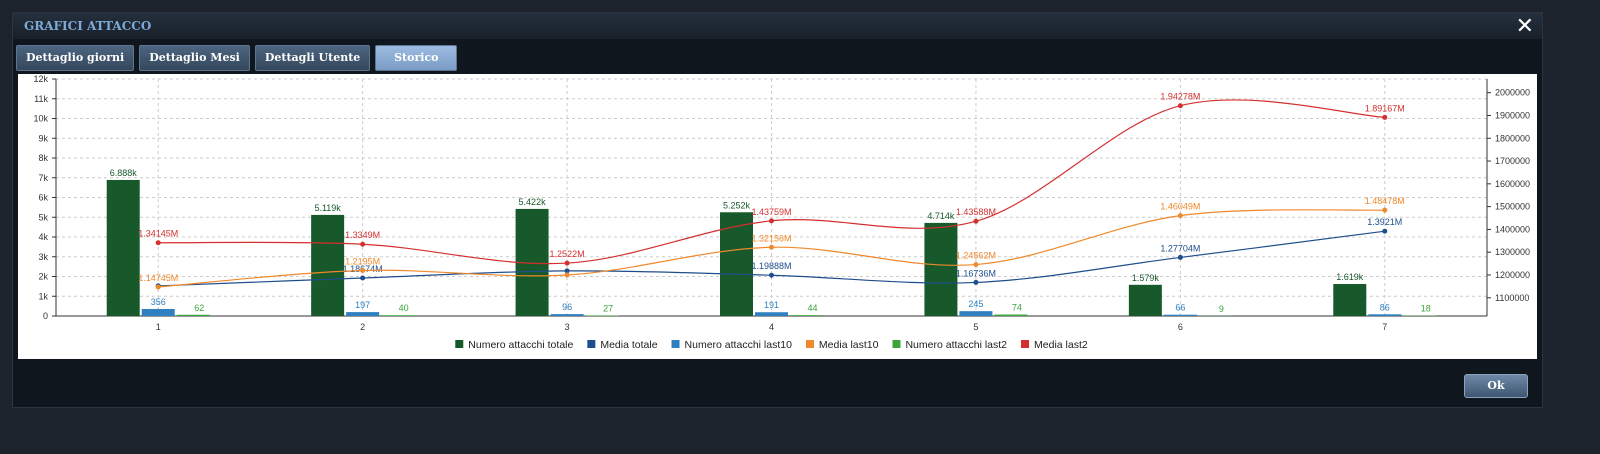  Describe the element at coordinates (567, 254) in the screenshot. I see `data-label: 1.2522M` at that location.